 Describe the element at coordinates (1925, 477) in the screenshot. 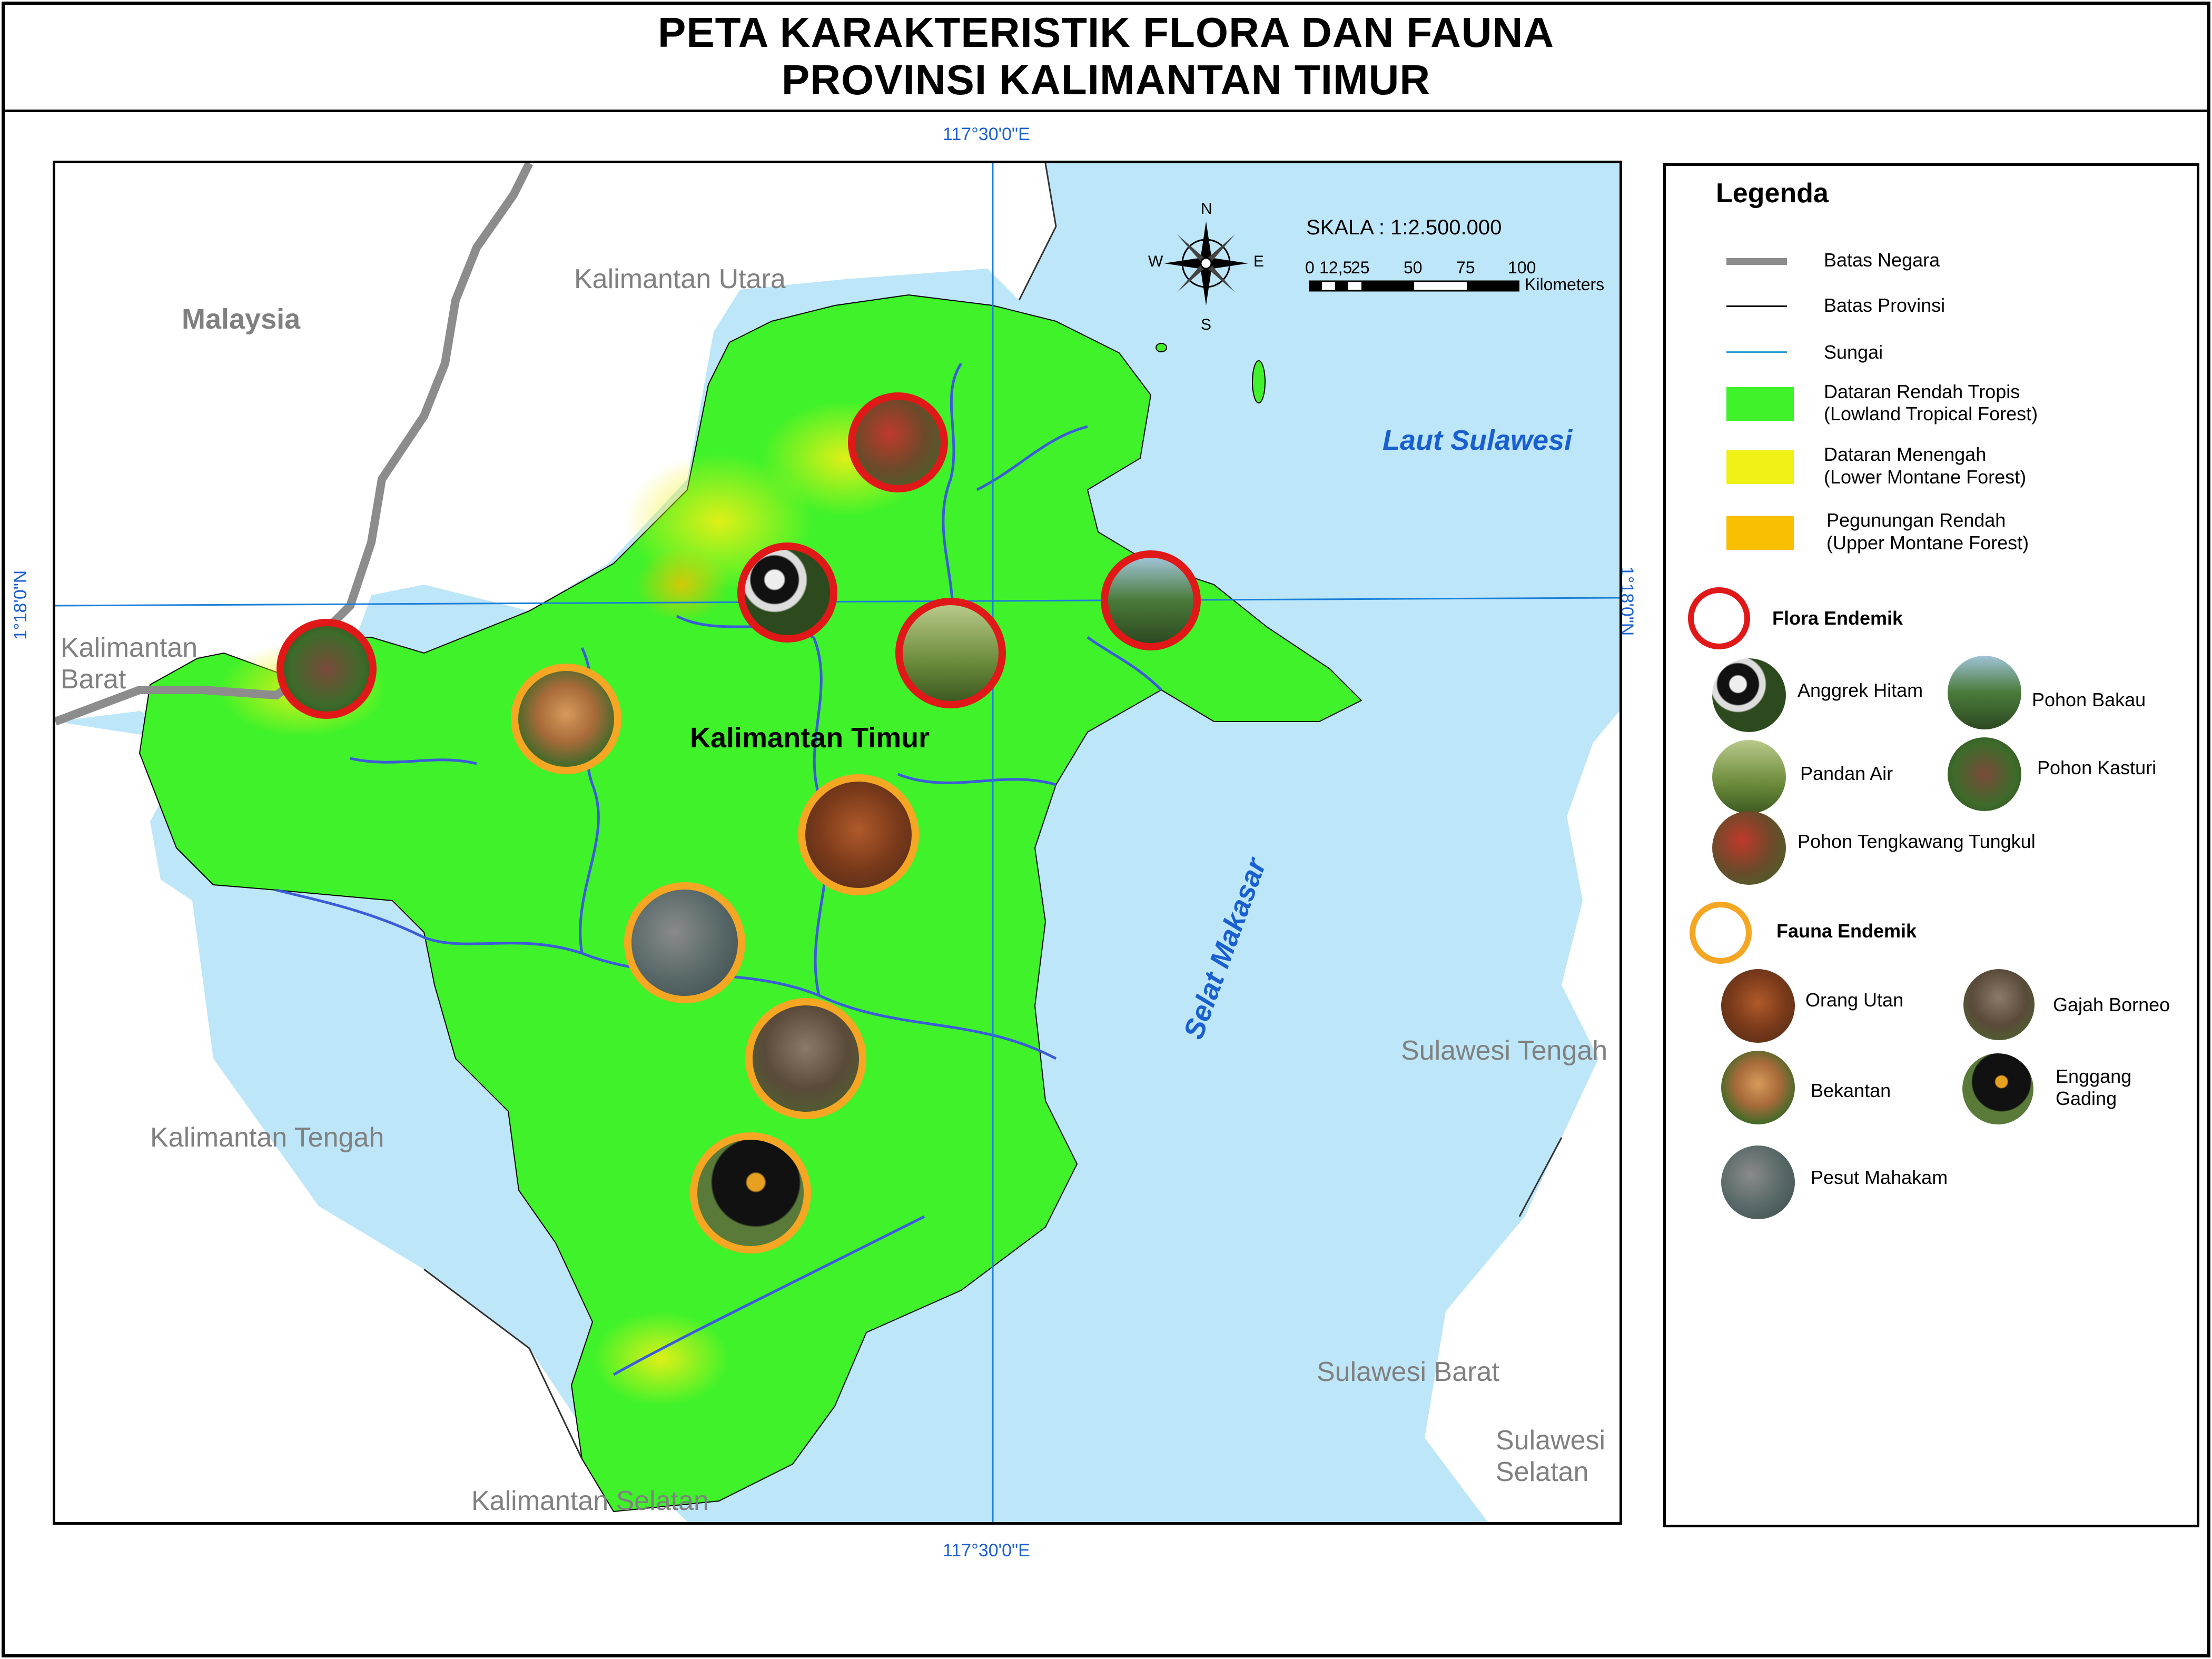

I see `legend-lower-montane-label-2: (Lower Montane Forest)` at that location.